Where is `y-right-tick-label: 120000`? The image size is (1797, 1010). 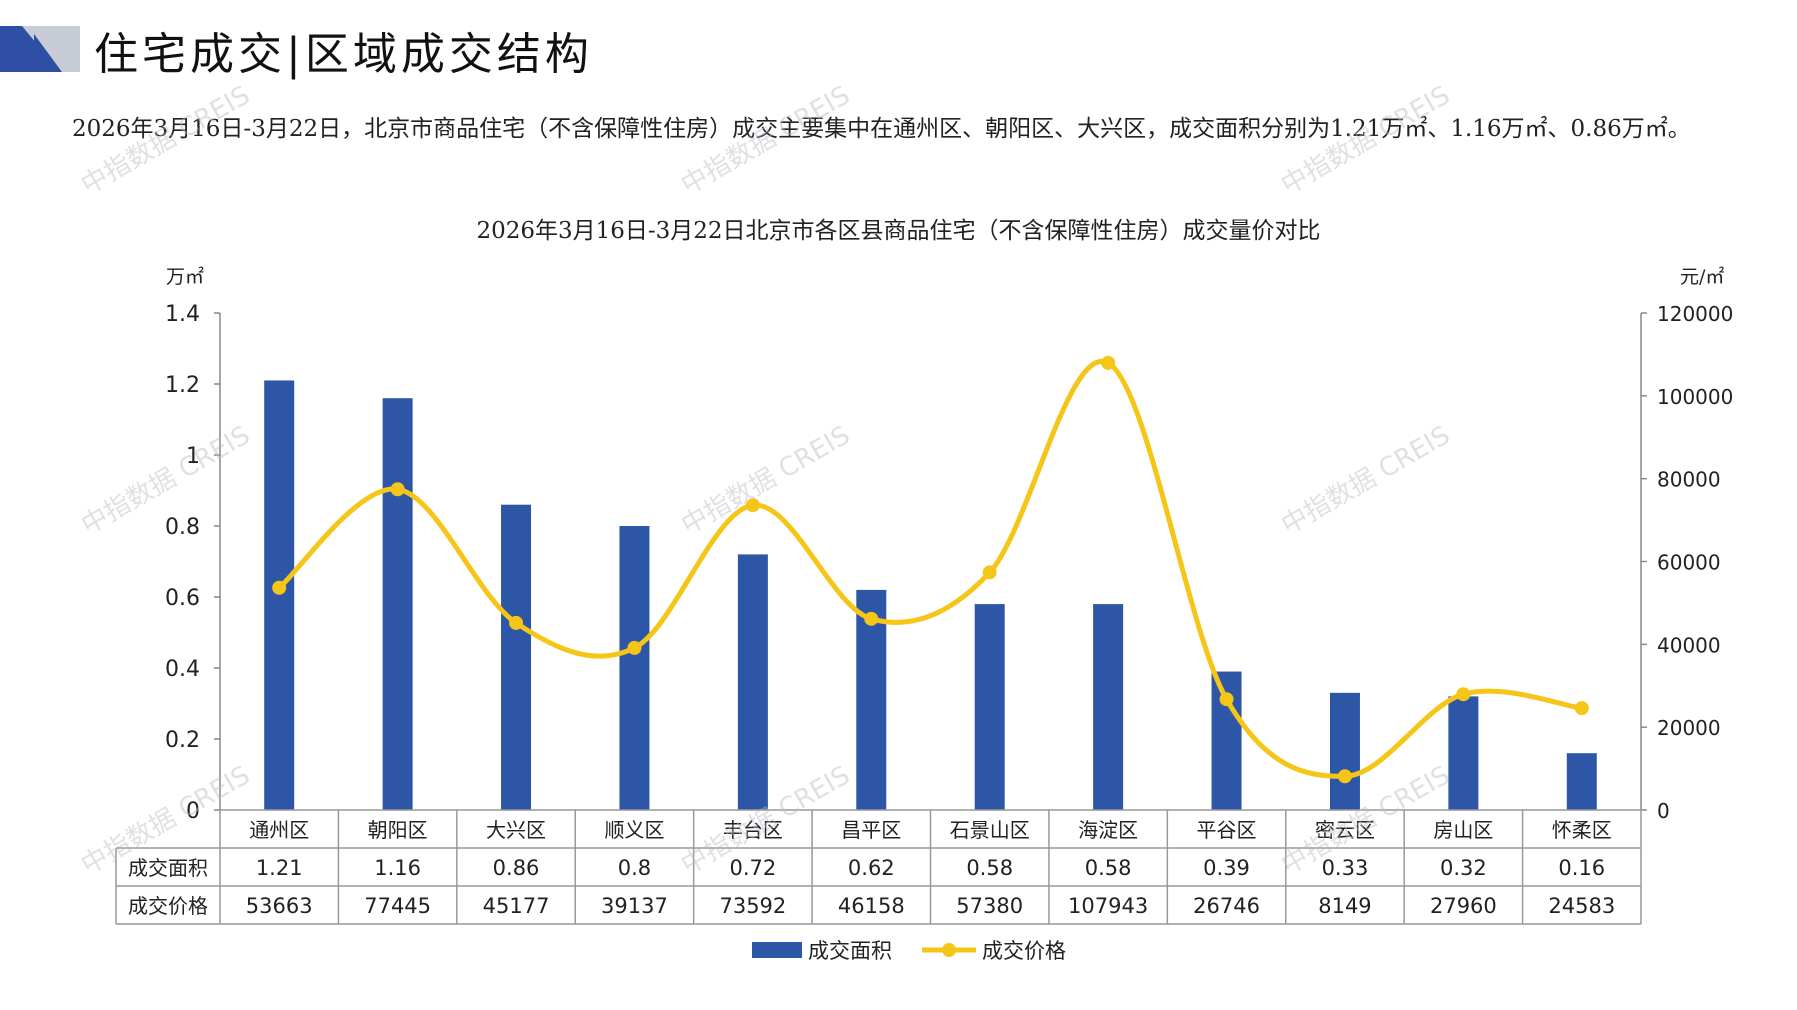
y-right-tick-label: 120000 is located at coordinates (1695, 314).